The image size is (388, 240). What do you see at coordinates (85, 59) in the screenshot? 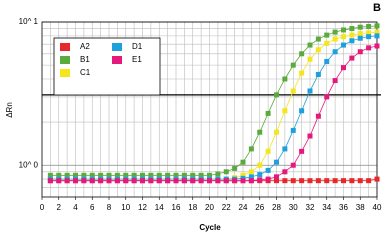
I see `legend-label: B1` at bounding box center [85, 59].